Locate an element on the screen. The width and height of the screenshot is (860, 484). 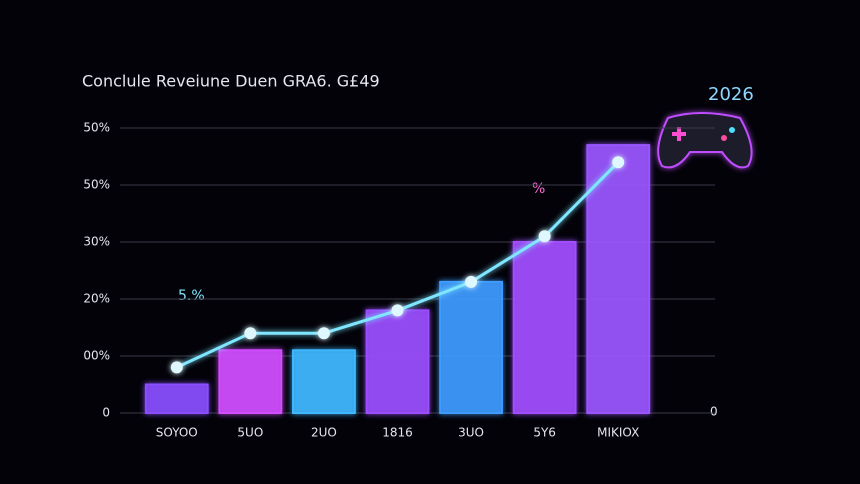
annotation: 5.% is located at coordinates (191, 296).